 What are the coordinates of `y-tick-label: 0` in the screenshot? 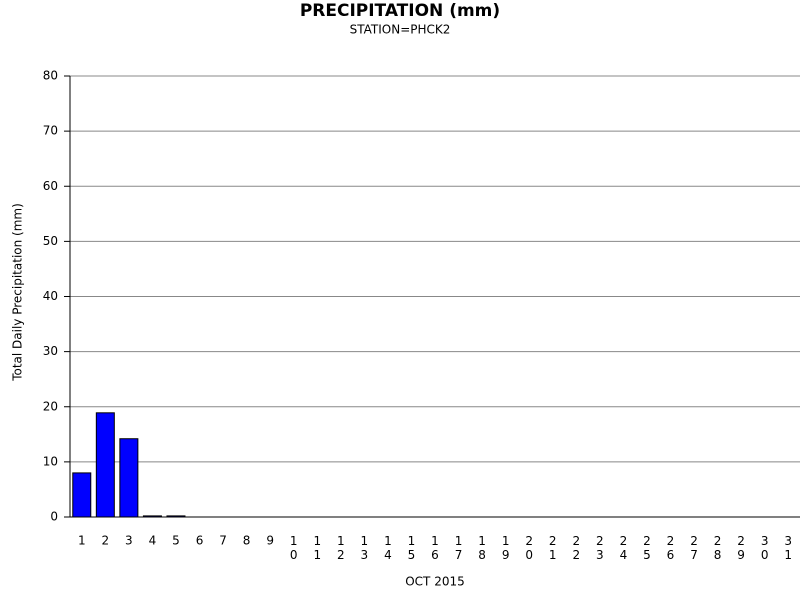 It's located at (54, 517).